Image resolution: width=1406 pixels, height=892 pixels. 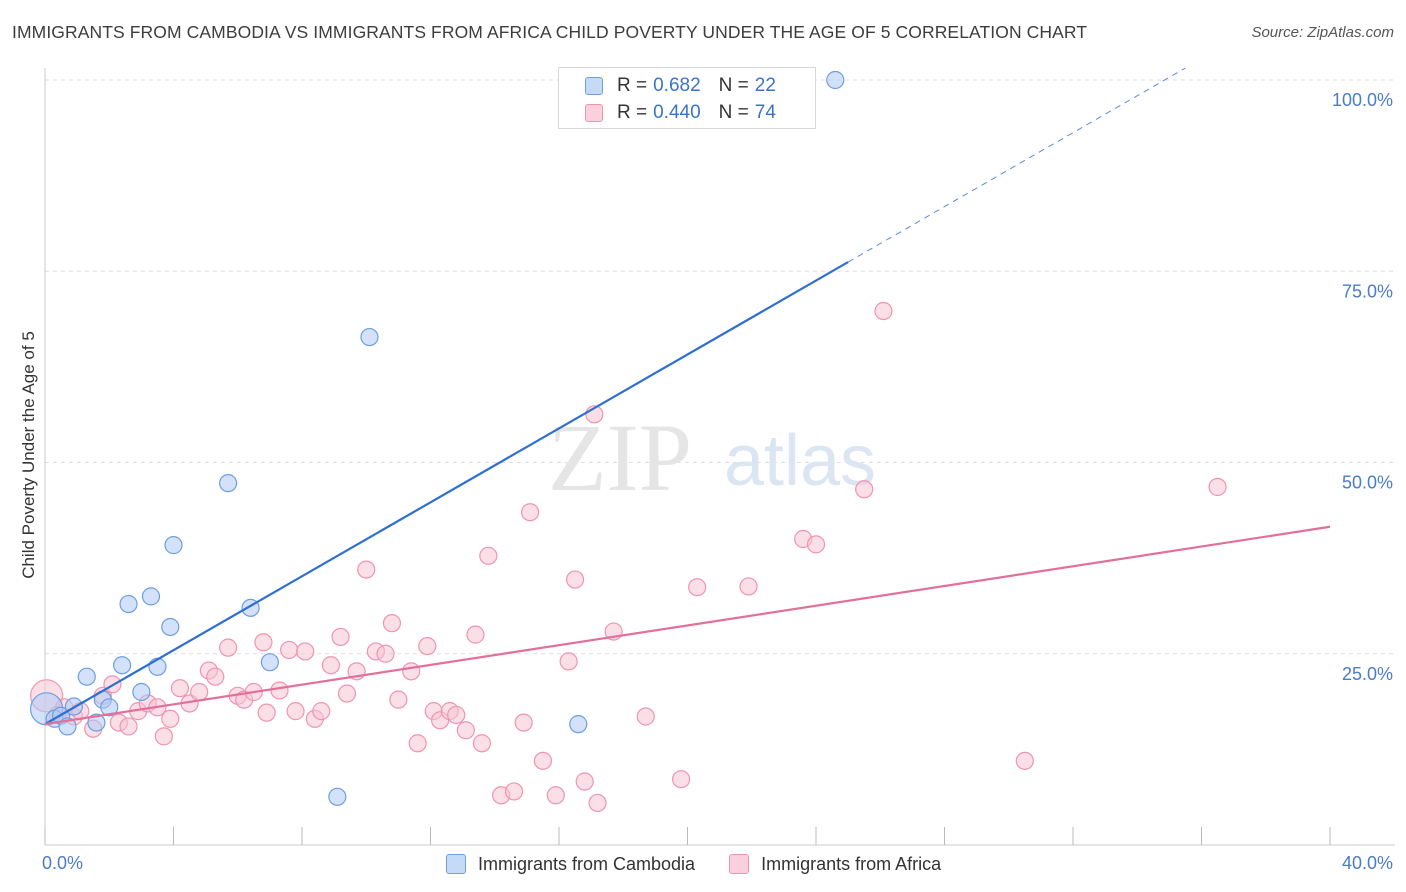 I want to click on y-axis-title: Child Poverty Under the Age of 5, so click(x=28, y=455).